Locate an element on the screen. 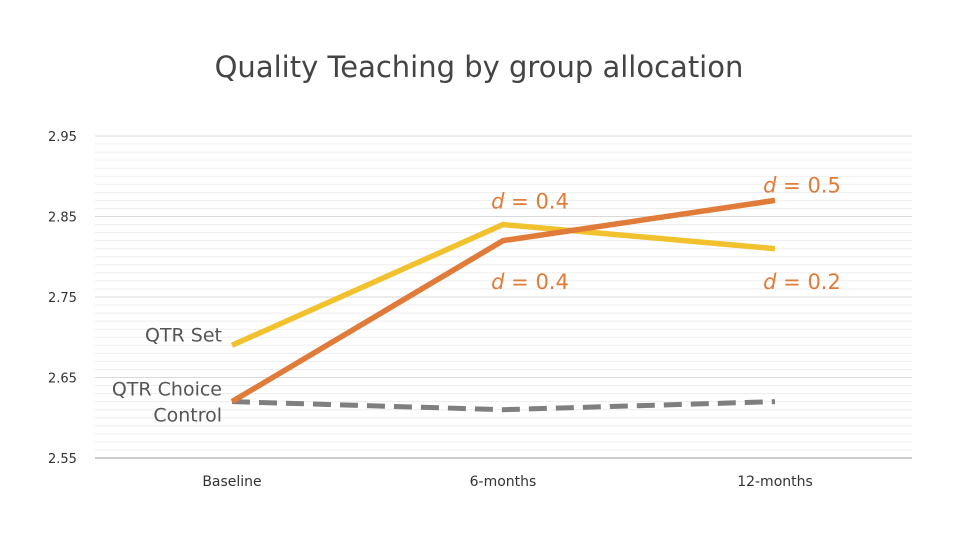  y-tick-label: 2.55 is located at coordinates (62, 459).